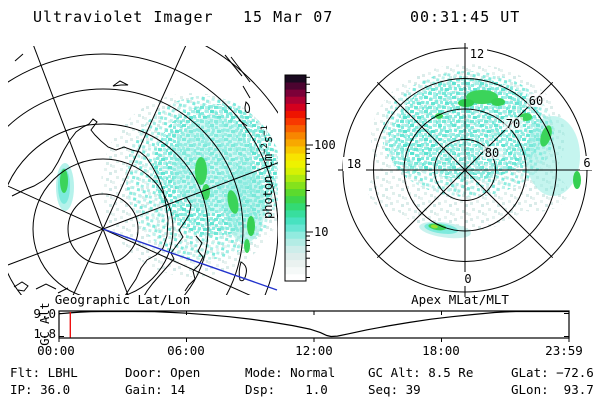  I want to click on mlat-label-70: 70, so click(513, 124).